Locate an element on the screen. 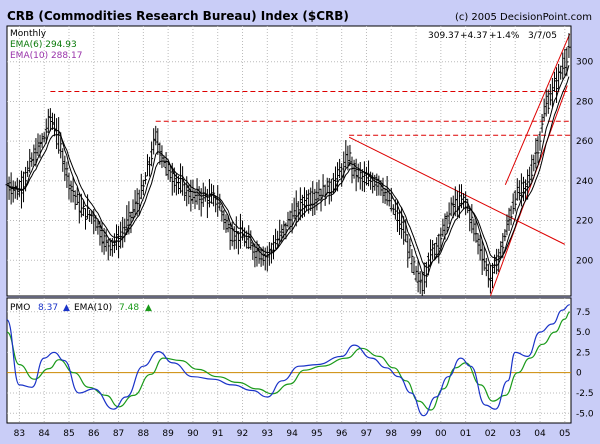 This screenshot has width=600, height=444. x-tick-label: 87 is located at coordinates (118, 434).